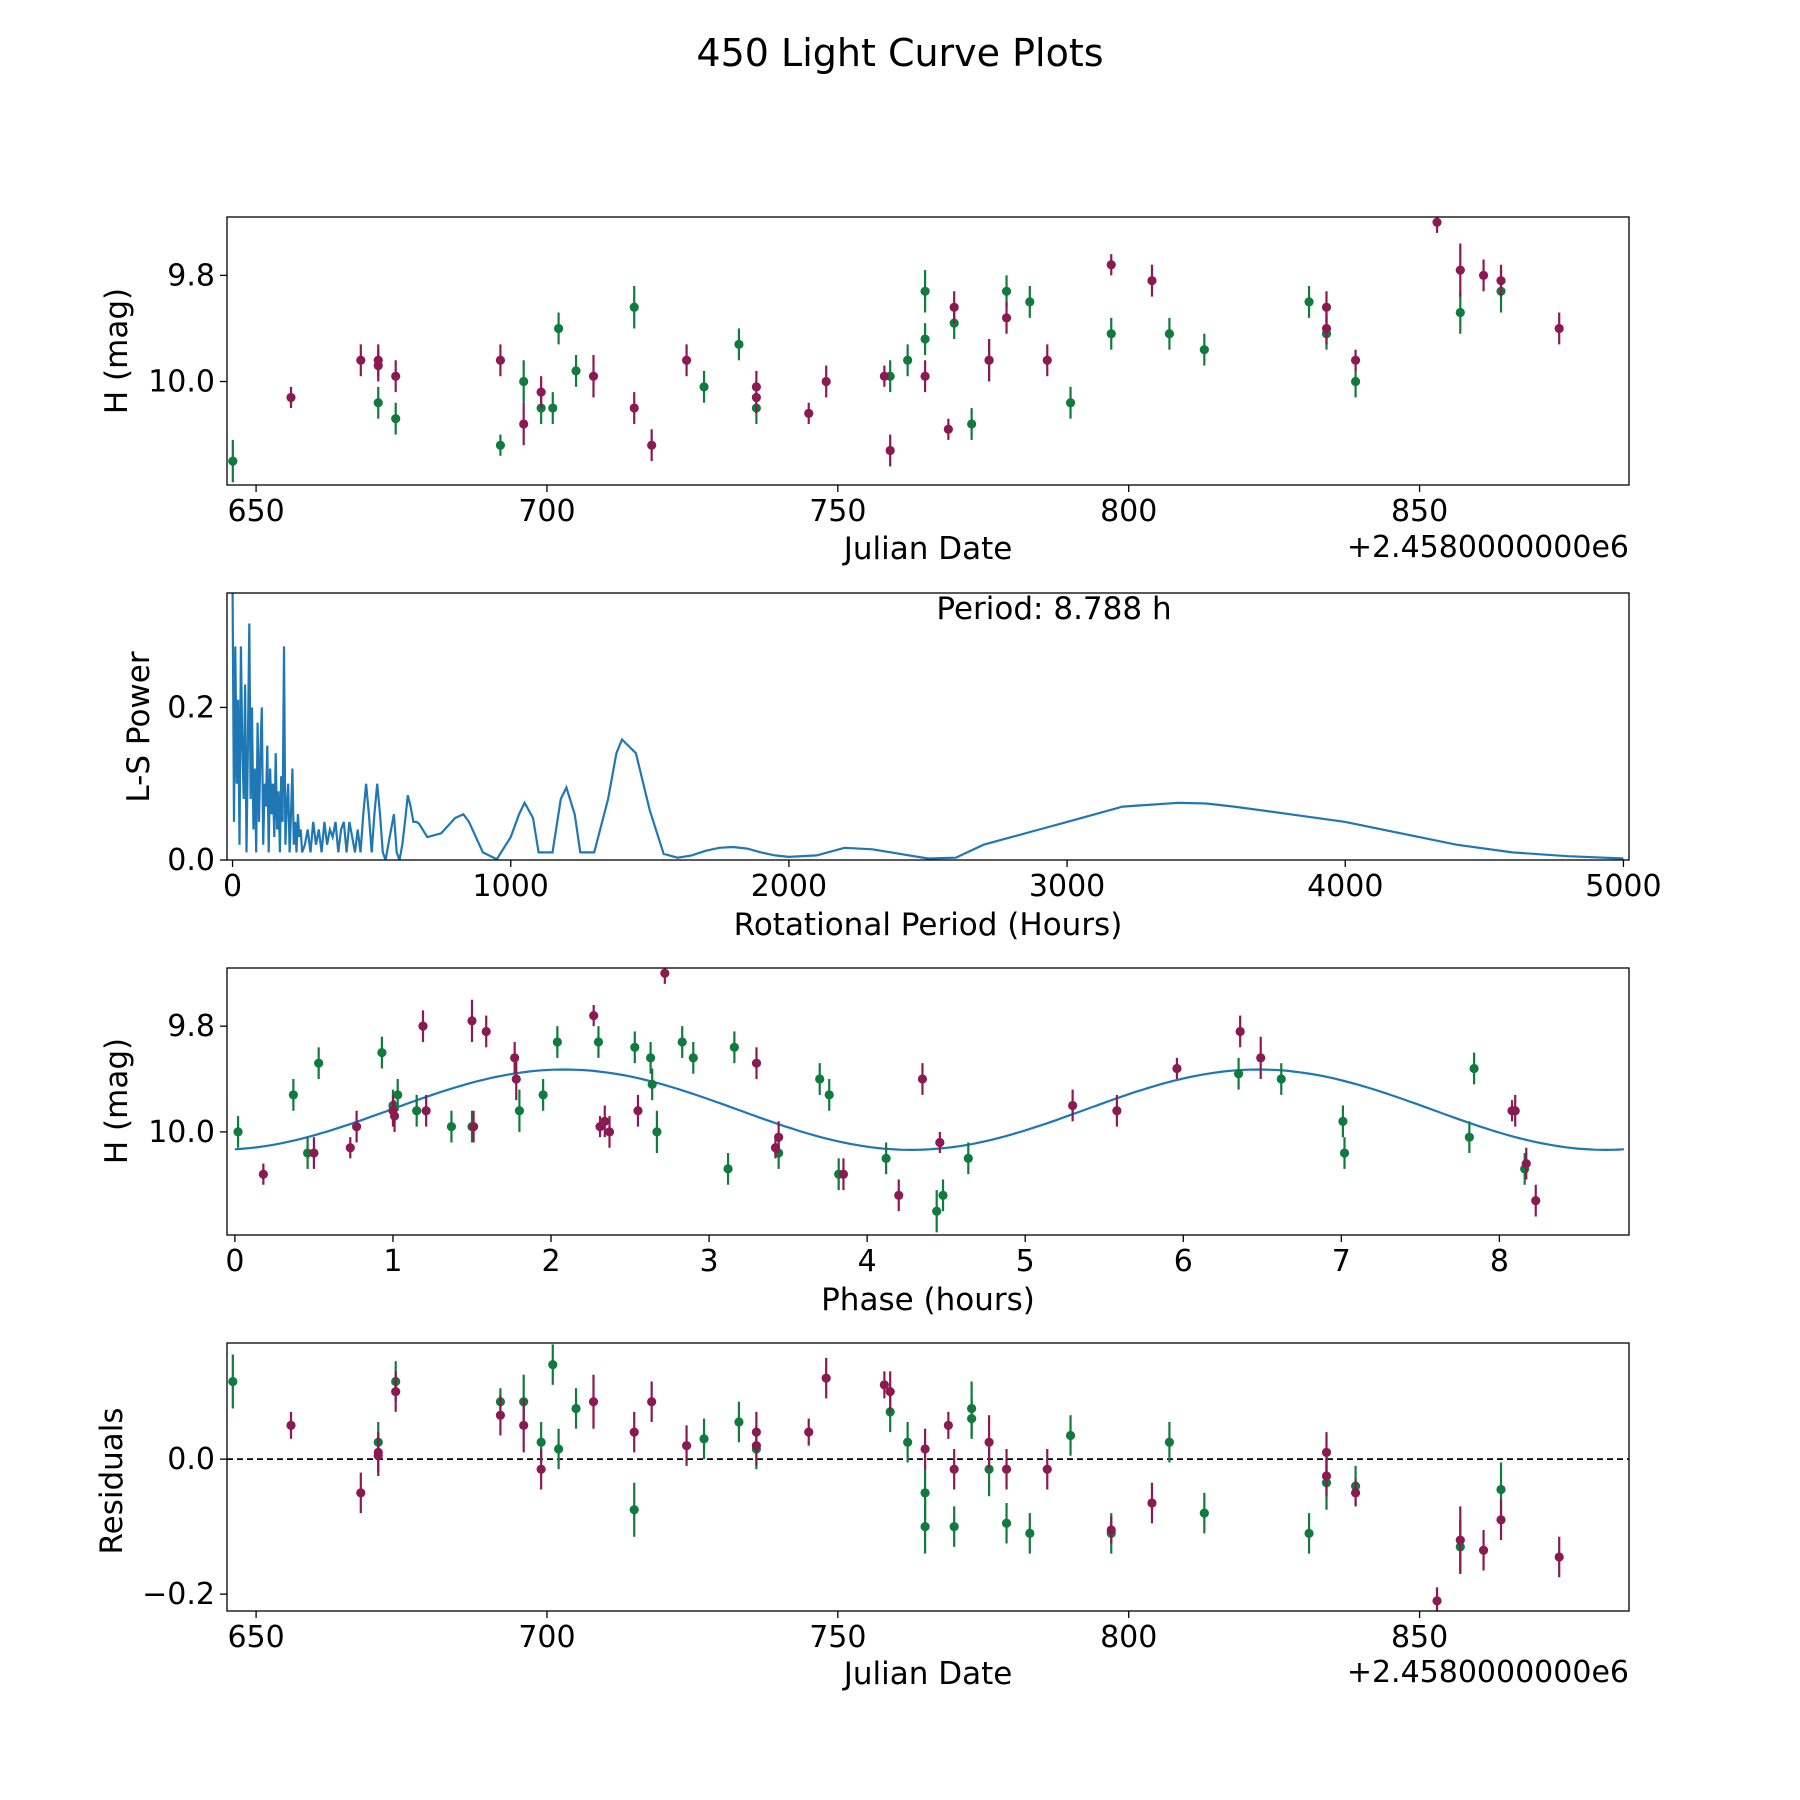  What do you see at coordinates (546, 511) in the screenshot?
I see `lightcurve-xtick-label: 700` at bounding box center [546, 511].